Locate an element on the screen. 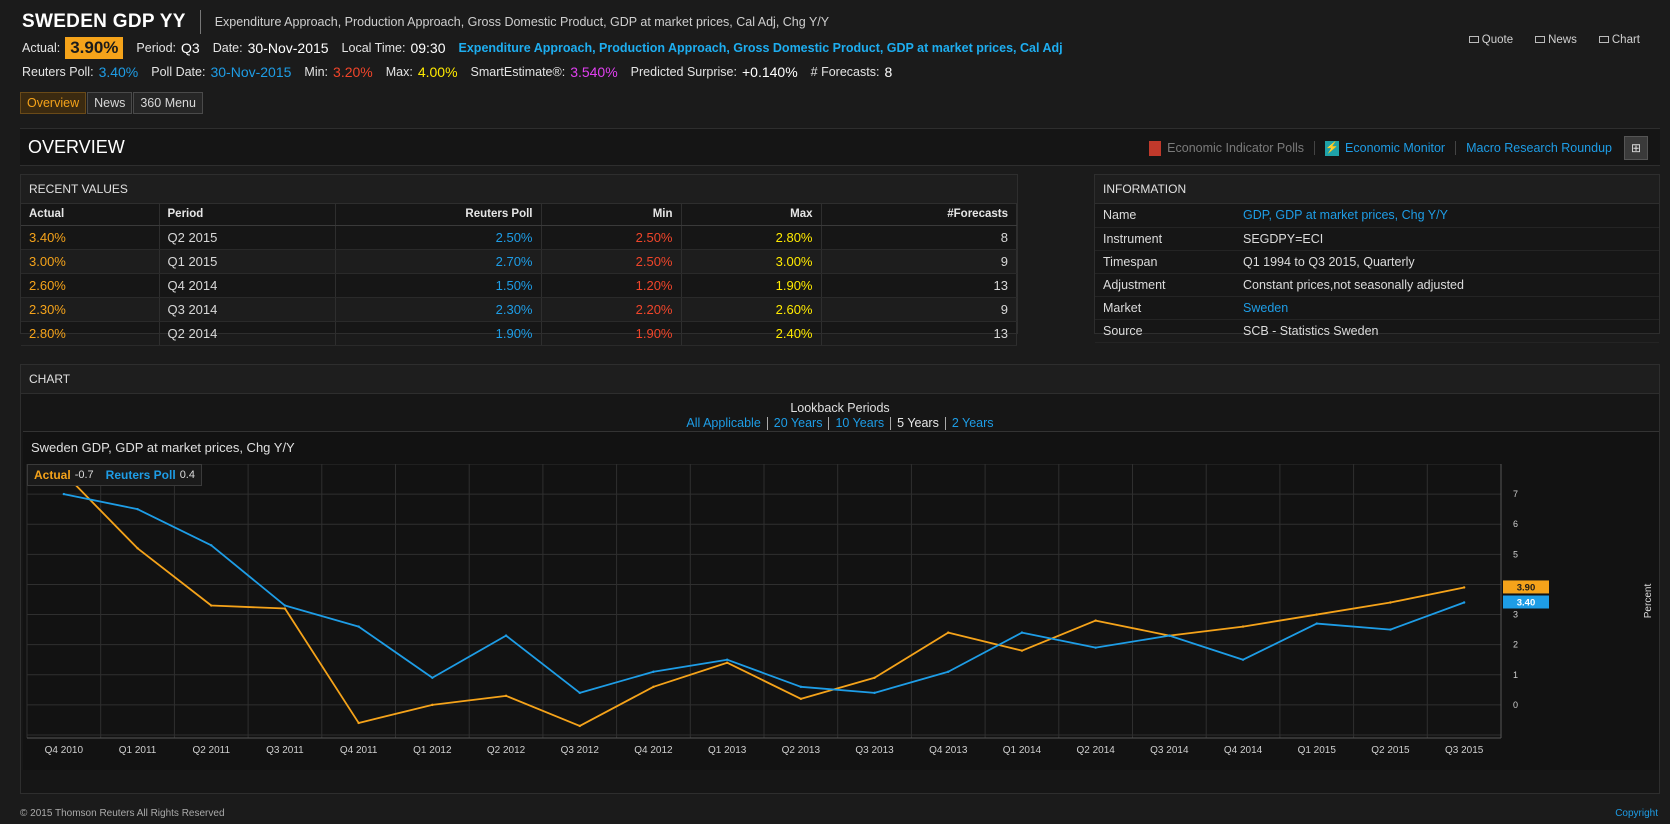 This screenshot has width=1670, height=824. x-tick-label: Q4 2014 is located at coordinates (1243, 750).